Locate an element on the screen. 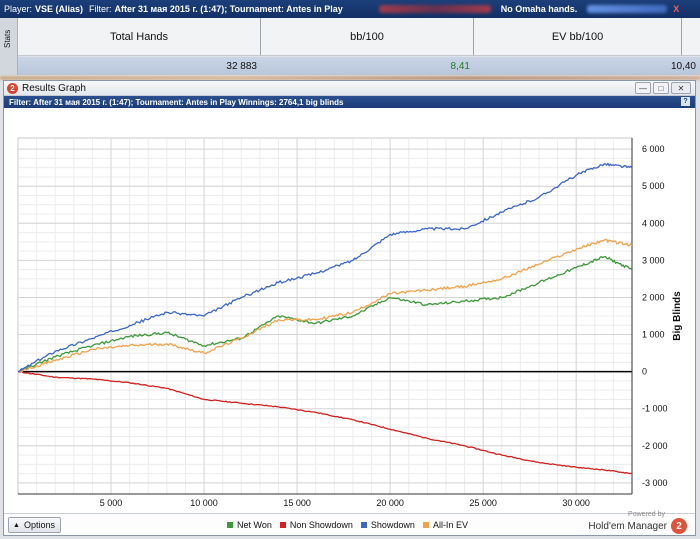  close-notice-icon: X is located at coordinates (676, 9).